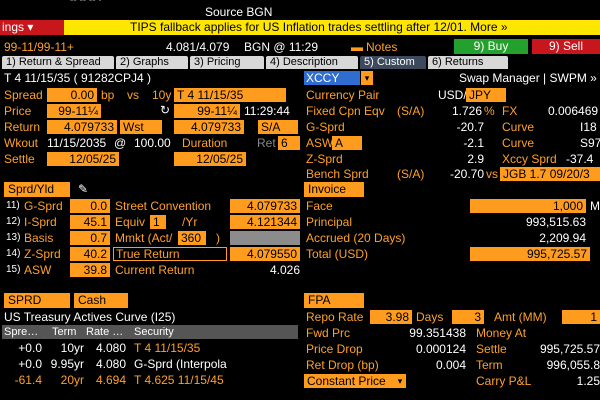 The width and height of the screenshot is (600, 400). I want to click on col-term: Term, so click(64, 332).